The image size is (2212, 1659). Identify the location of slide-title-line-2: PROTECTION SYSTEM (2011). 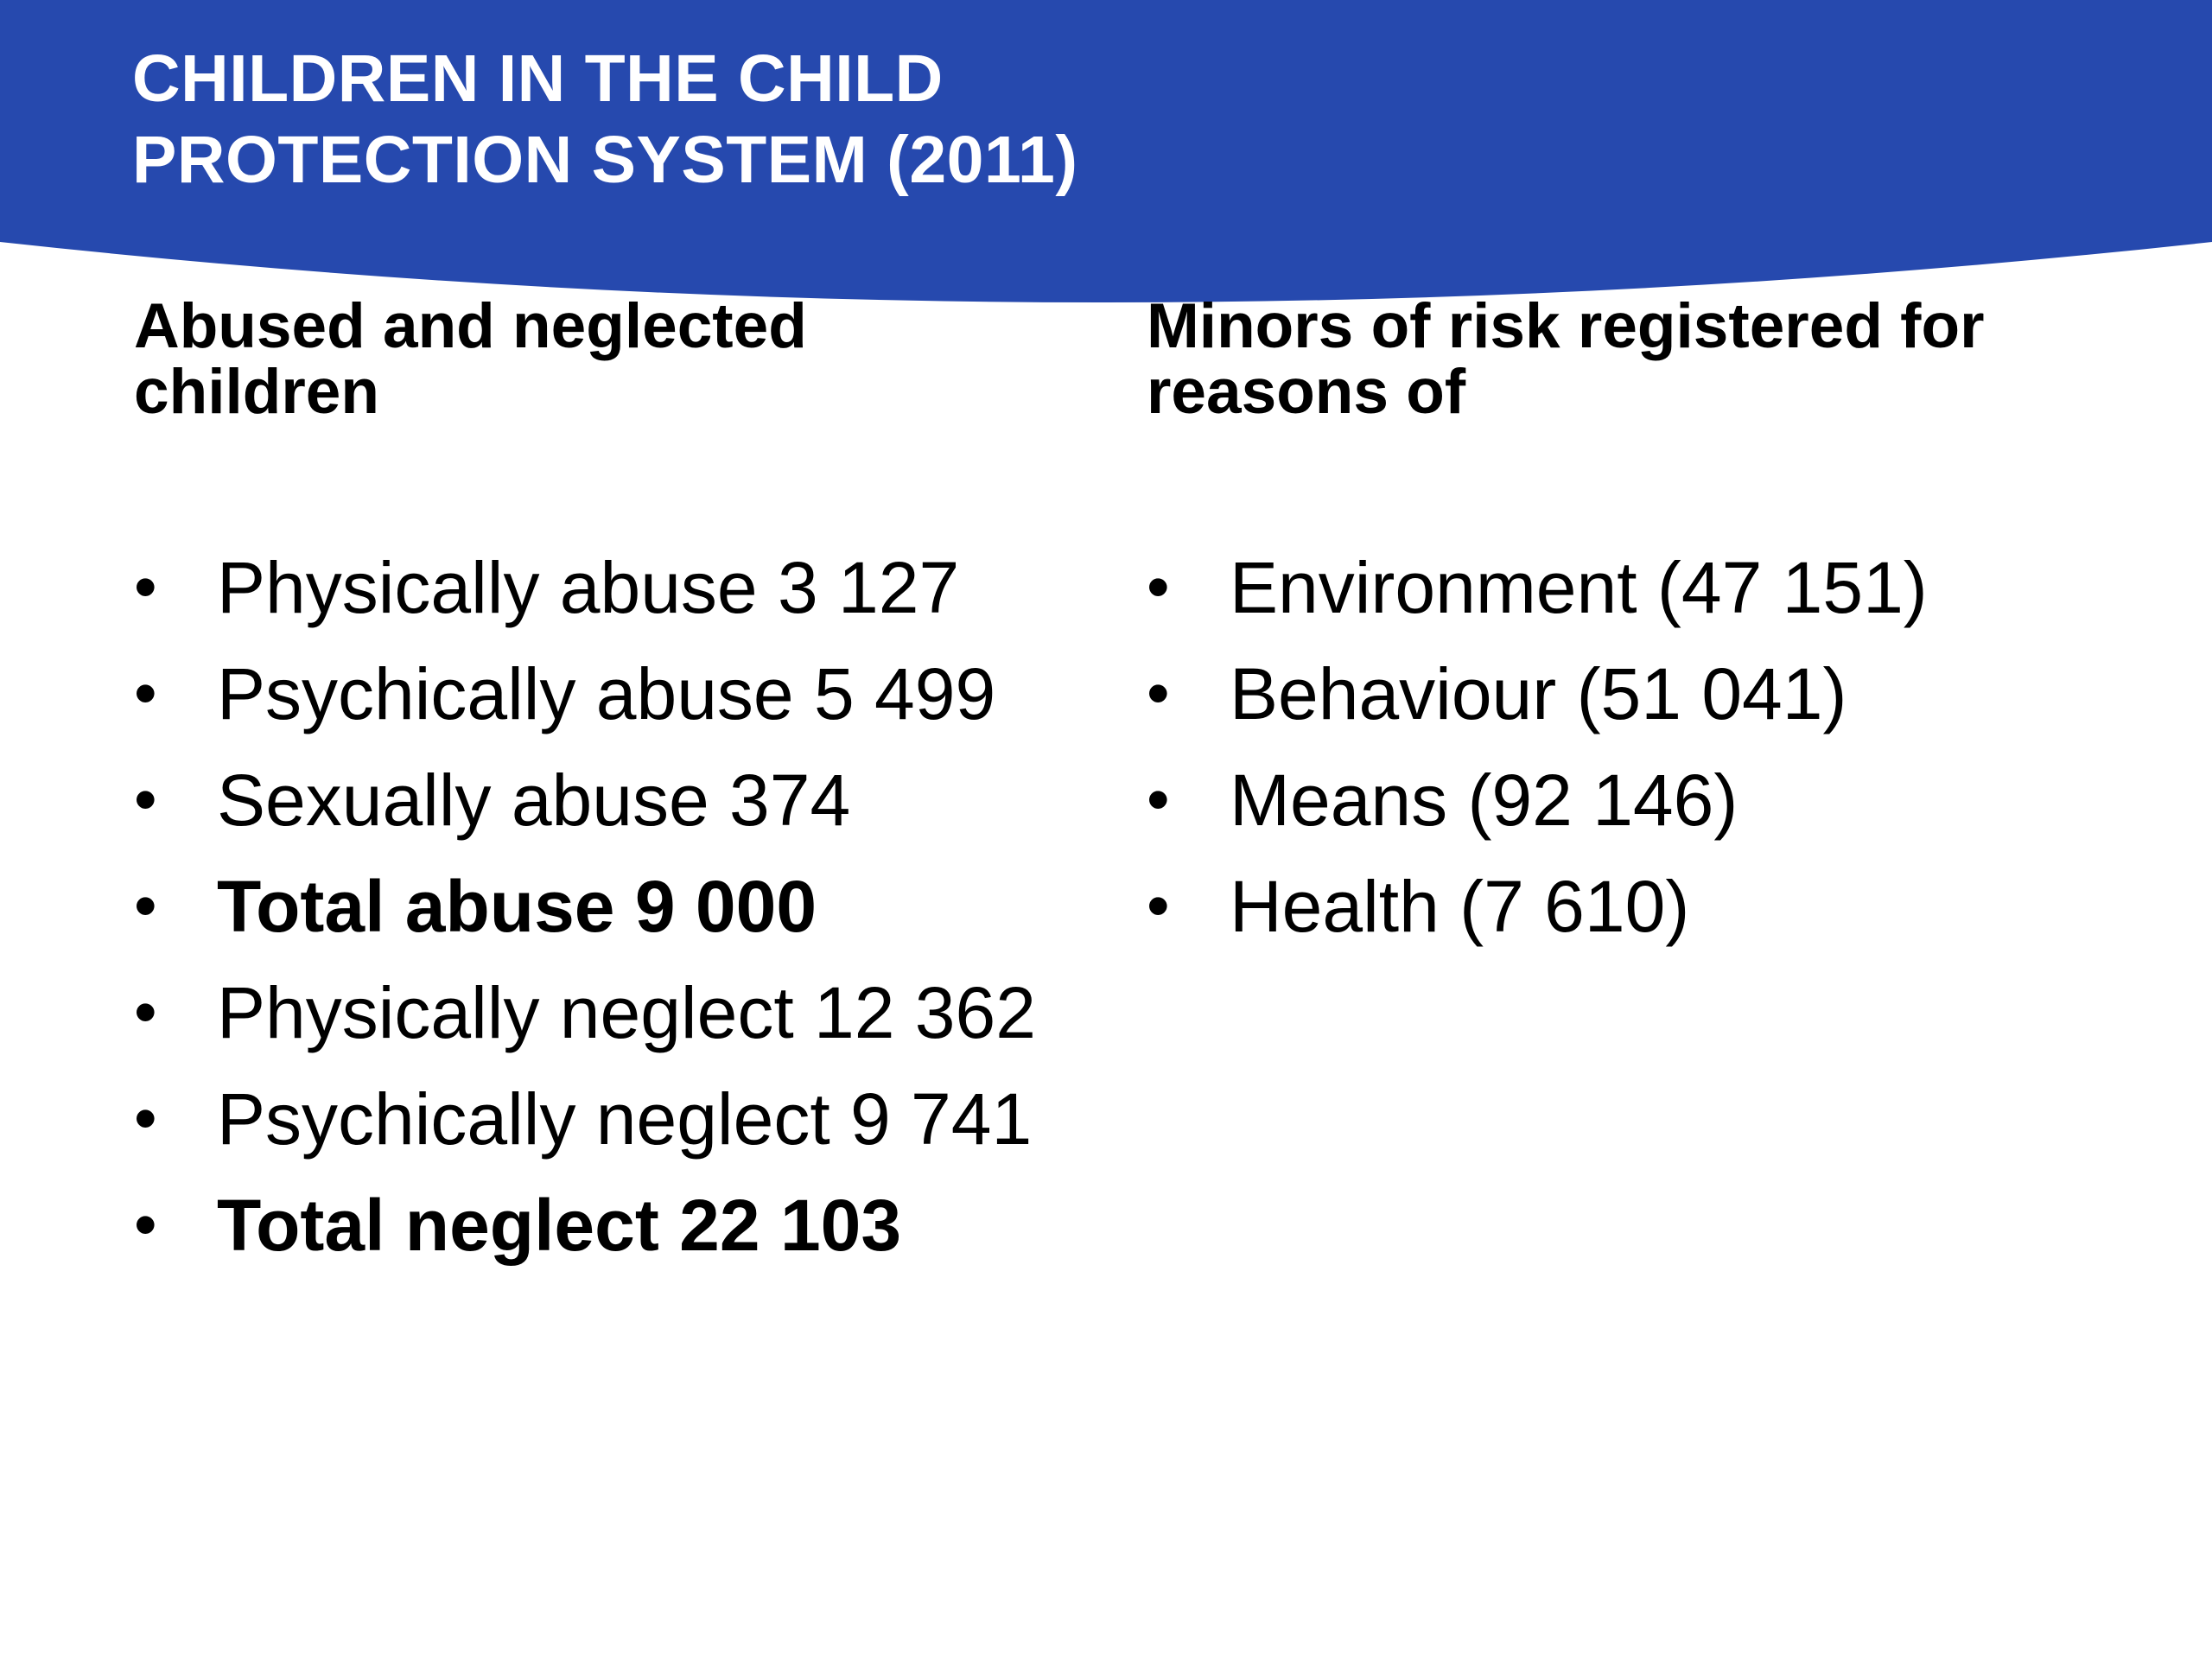
(605, 160).